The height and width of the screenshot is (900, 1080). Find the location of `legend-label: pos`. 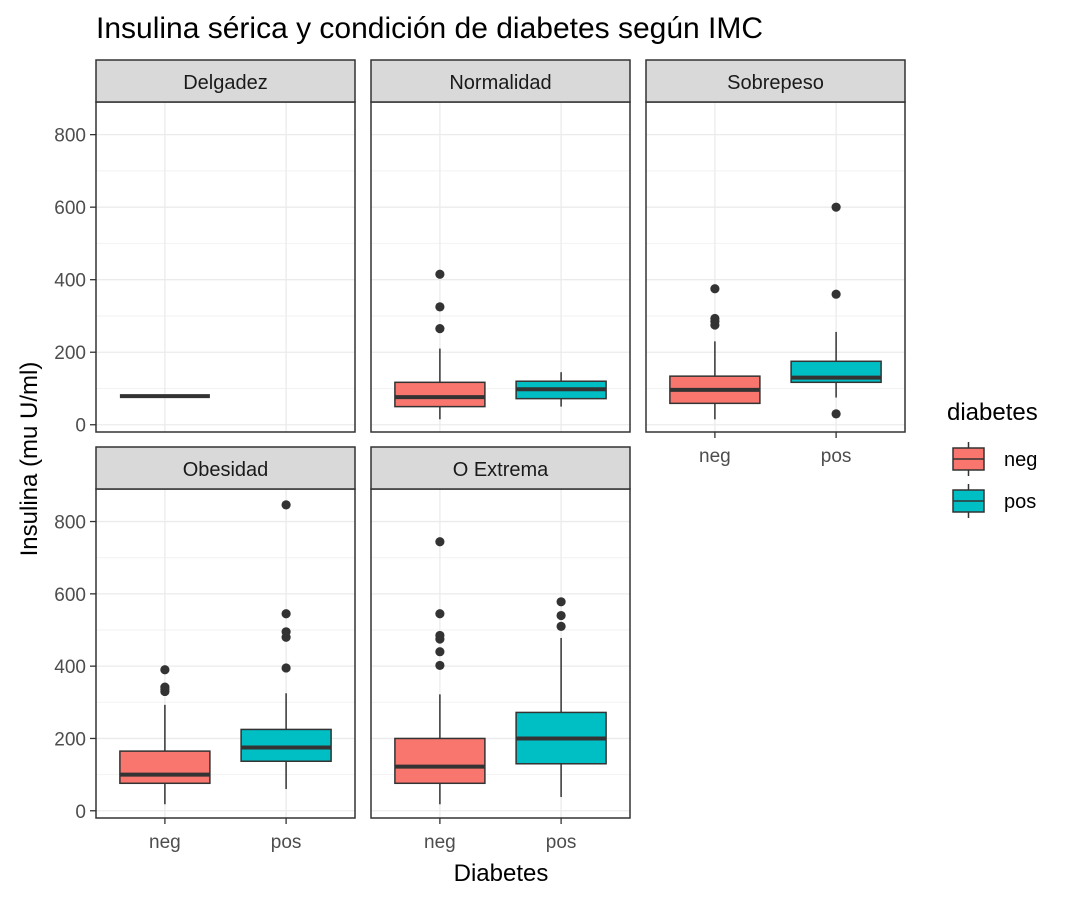

legend-label: pos is located at coordinates (1020, 502).